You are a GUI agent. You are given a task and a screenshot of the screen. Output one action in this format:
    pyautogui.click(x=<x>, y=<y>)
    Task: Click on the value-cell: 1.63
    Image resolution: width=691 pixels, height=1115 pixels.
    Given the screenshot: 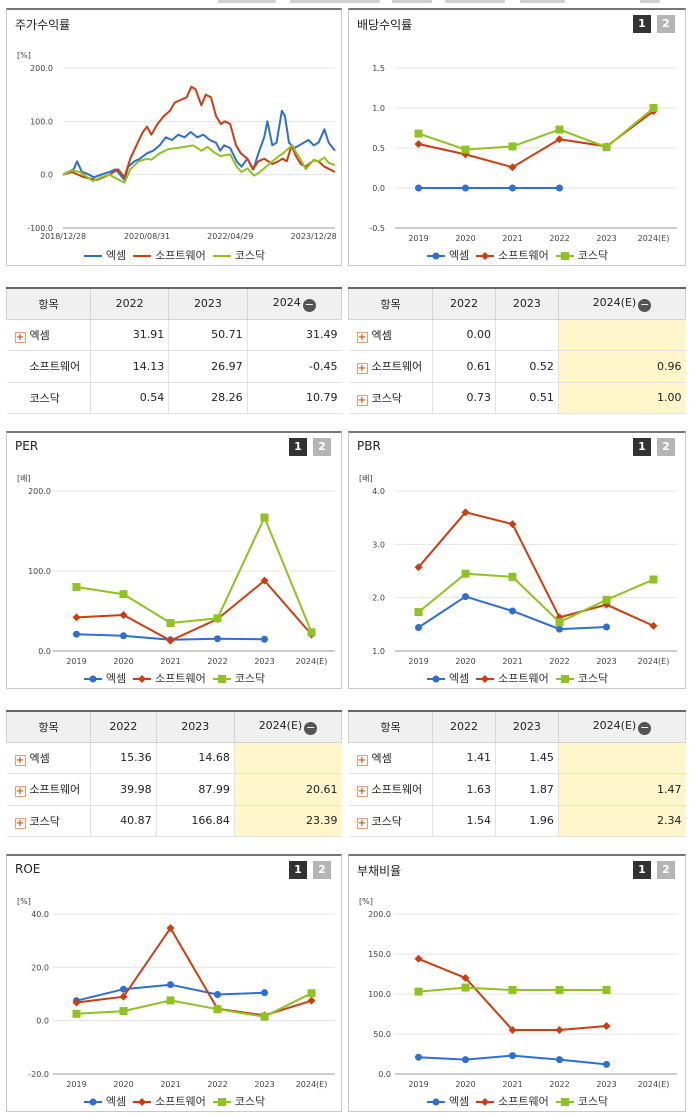 What is the action you would take?
    pyautogui.click(x=464, y=789)
    